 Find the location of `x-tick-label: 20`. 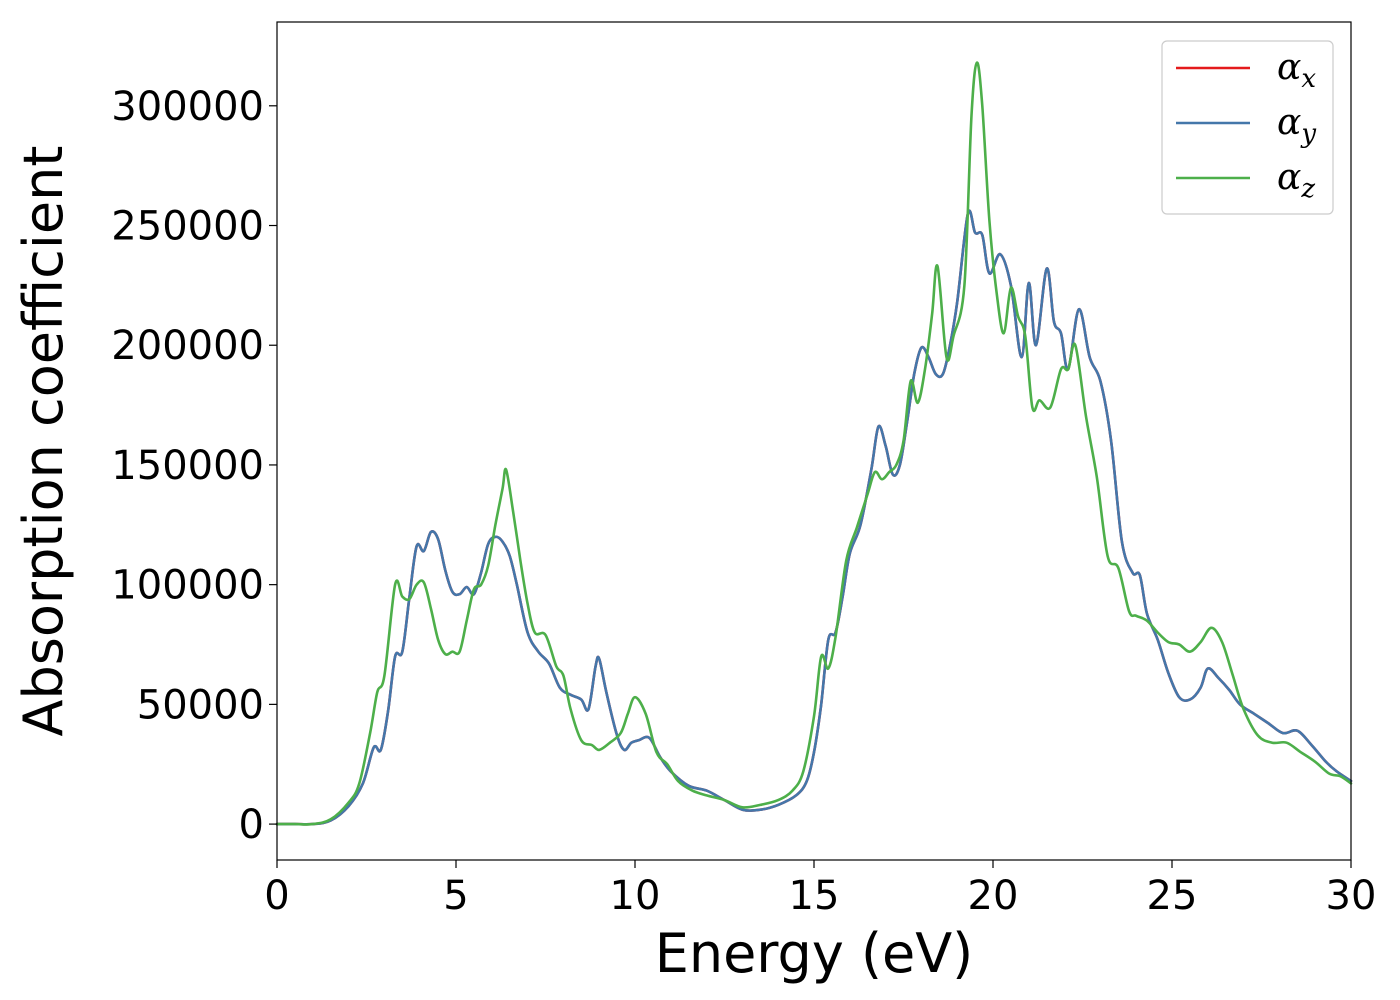

x-tick-label: 20 is located at coordinates (993, 896).